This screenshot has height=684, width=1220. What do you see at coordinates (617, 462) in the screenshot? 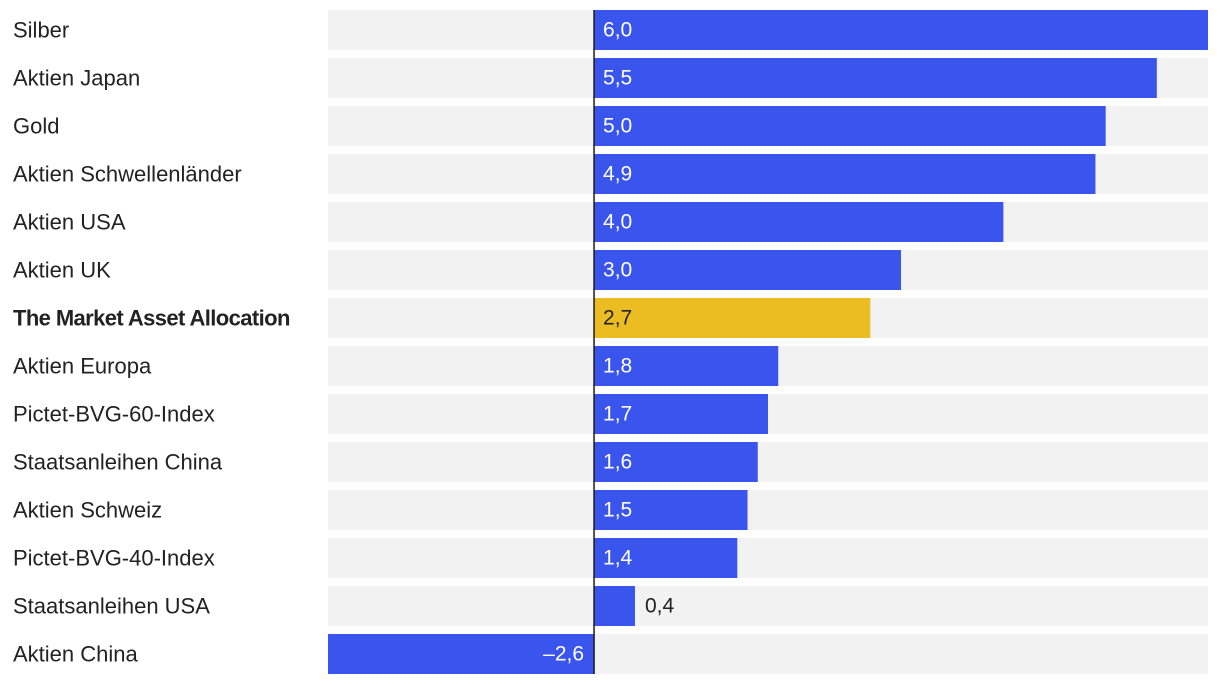
I see `data-label: 1,6` at bounding box center [617, 462].